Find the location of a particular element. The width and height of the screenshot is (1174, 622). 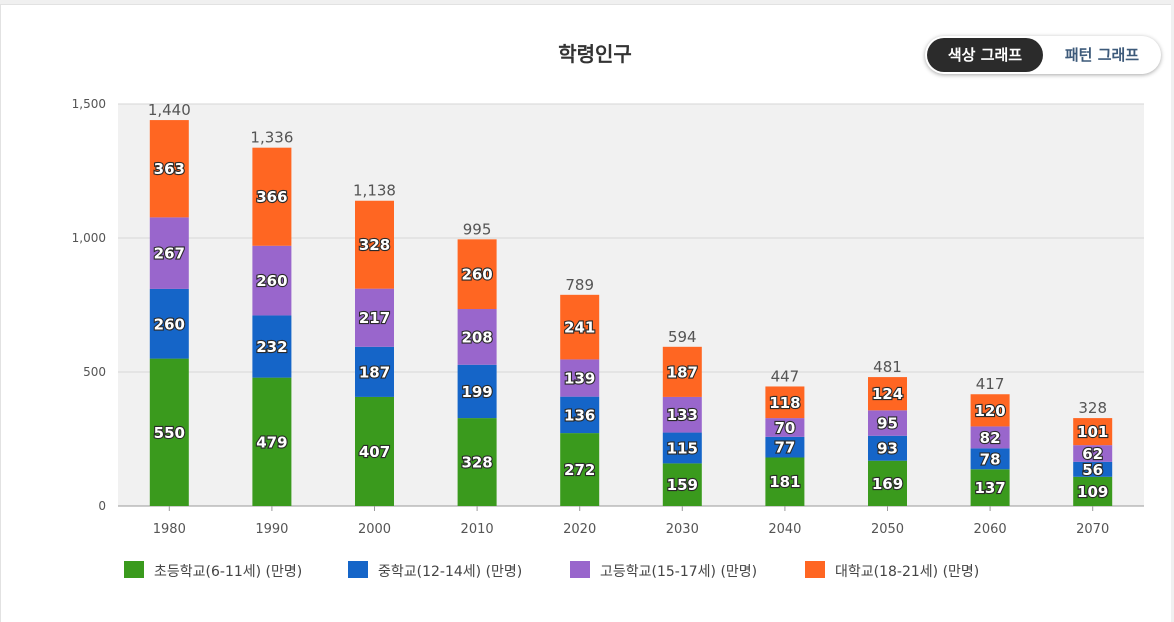

total-label: 1,336 is located at coordinates (271, 138).